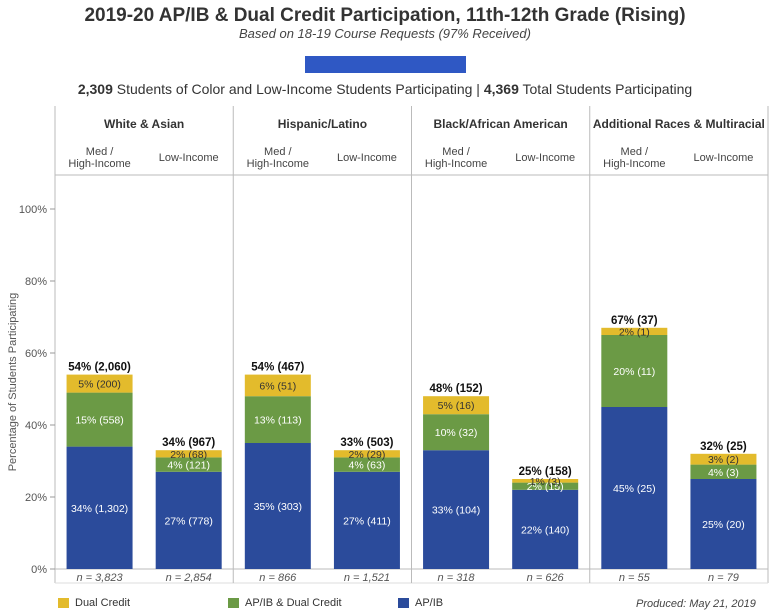  Describe the element at coordinates (99, 578) in the screenshot. I see `sample-size-label: n = 3,823` at that location.